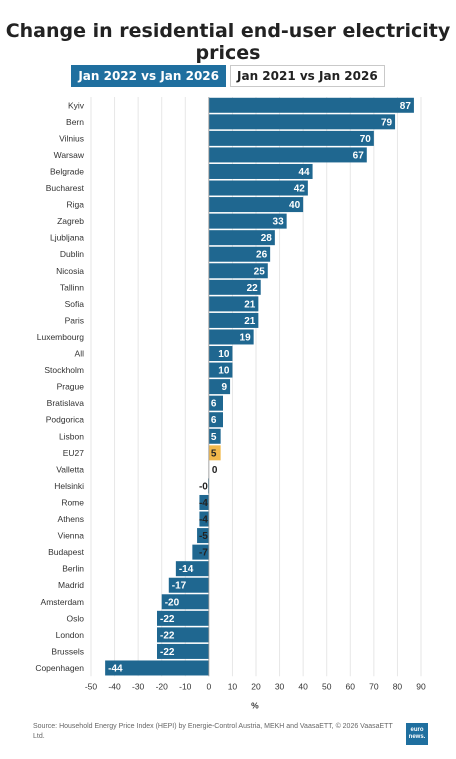 Image resolution: width=456 pixels, height=759 pixels. What do you see at coordinates (208, 686) in the screenshot?
I see `tick-label: 0` at bounding box center [208, 686].